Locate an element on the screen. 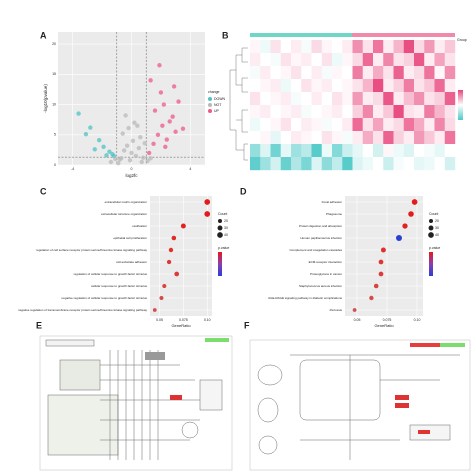 The image size is (474, 474). legend-title: Count is located at coordinates (433, 214).